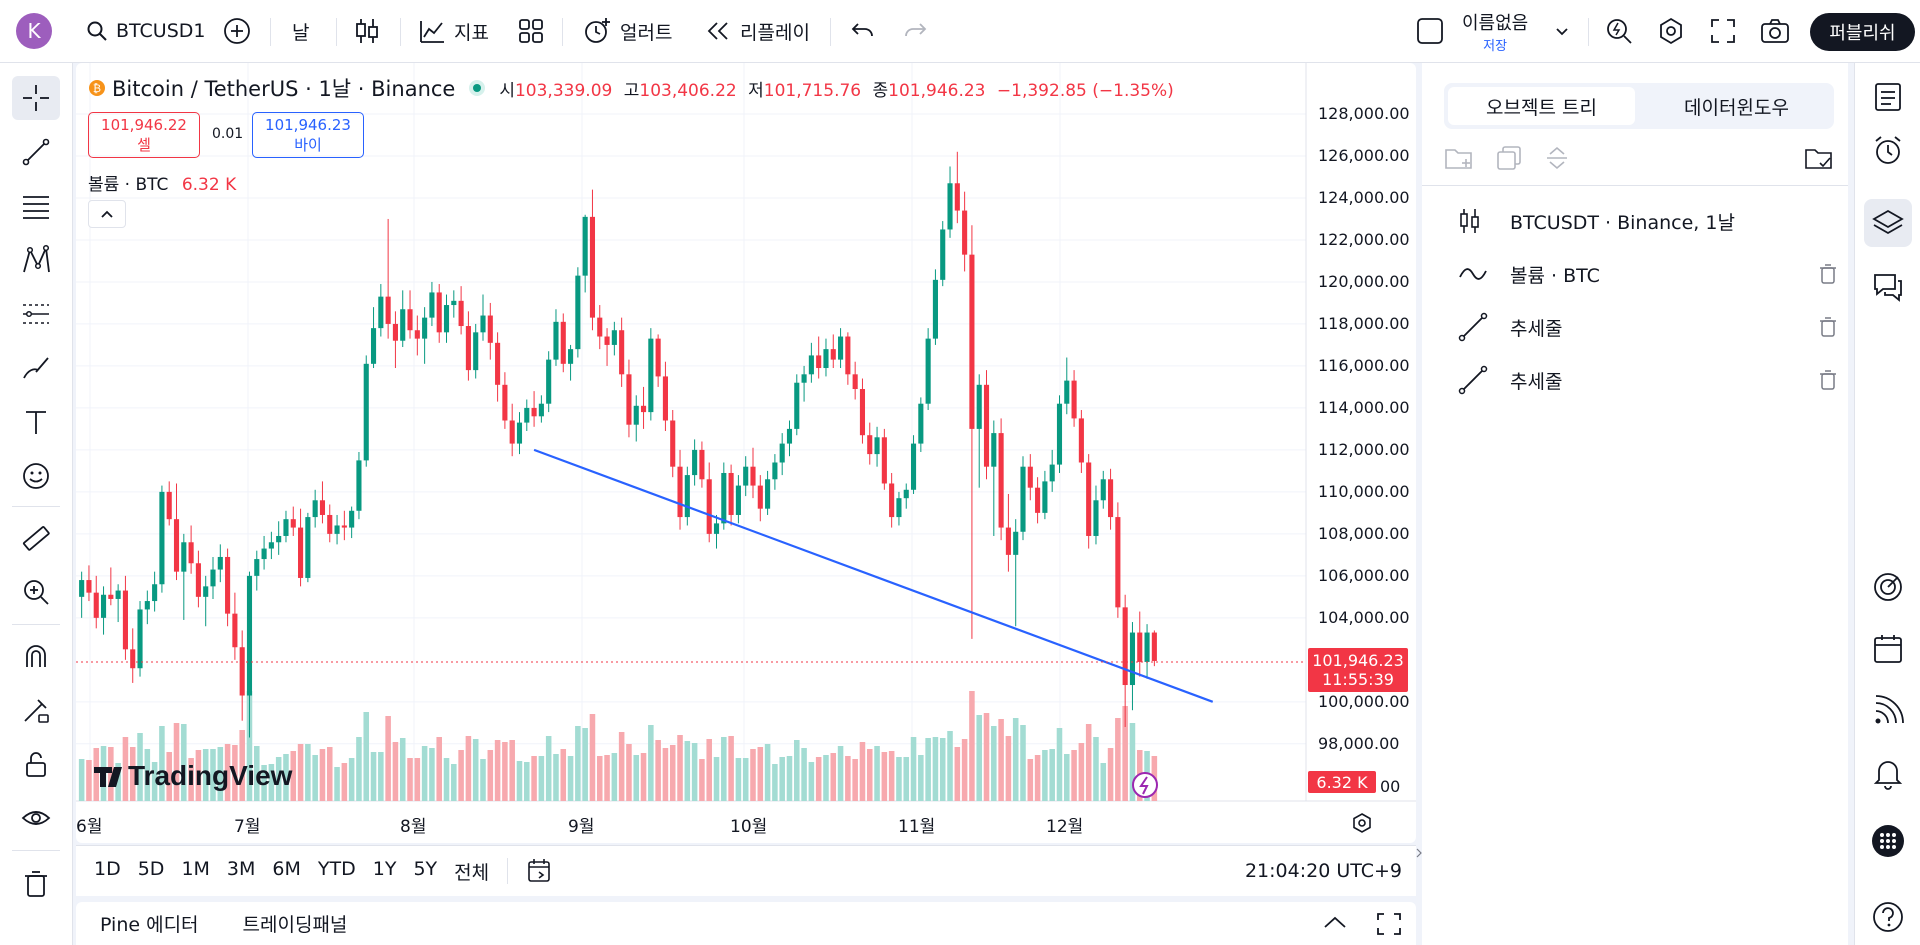 The image size is (1920, 945). I want to click on panel-resize-handle, so click(1419, 853).